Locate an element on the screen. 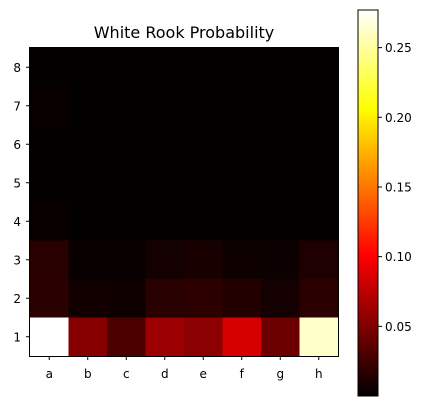 The width and height of the screenshot is (427, 409). colorbar-tick-label: 0.10 is located at coordinates (398, 257).